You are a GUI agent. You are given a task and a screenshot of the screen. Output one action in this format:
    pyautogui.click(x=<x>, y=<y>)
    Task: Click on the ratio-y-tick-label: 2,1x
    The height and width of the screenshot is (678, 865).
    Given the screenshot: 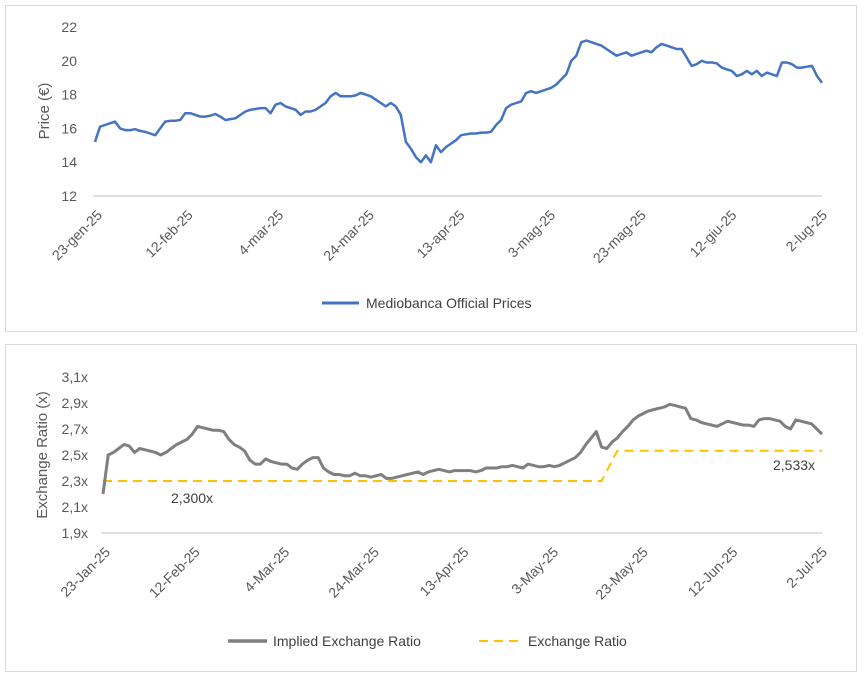 What is the action you would take?
    pyautogui.click(x=75, y=507)
    